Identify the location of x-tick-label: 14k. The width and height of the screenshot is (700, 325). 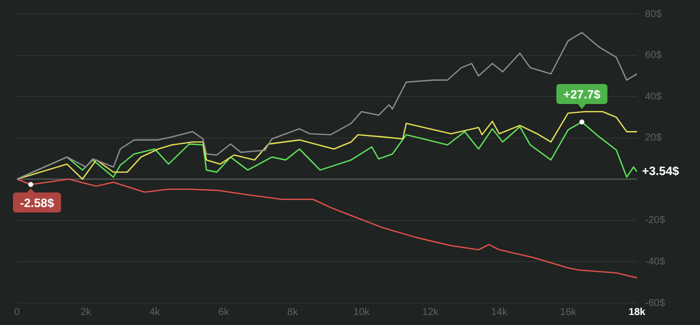
(499, 312).